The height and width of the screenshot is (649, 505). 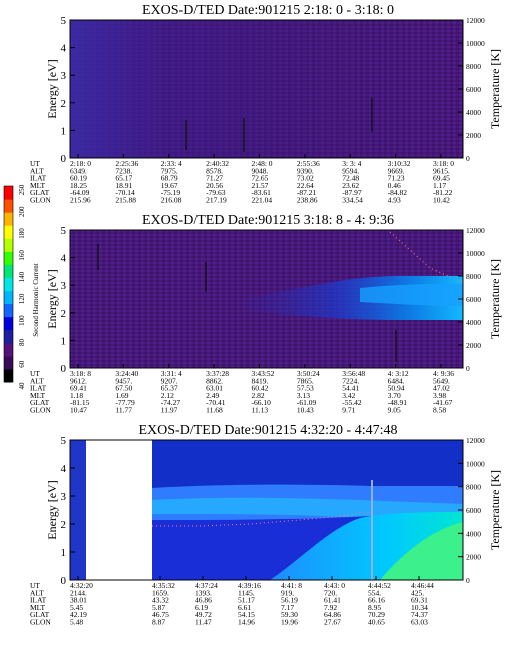 What do you see at coordinates (351, 163) in the screenshot?
I see `table-cell: 3: 3: 4` at bounding box center [351, 163].